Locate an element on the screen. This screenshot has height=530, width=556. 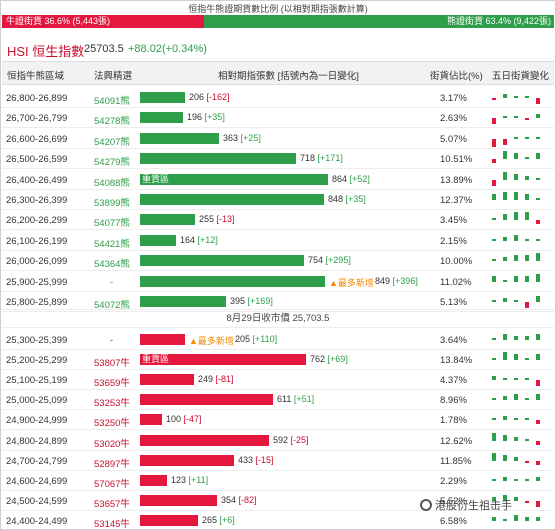
row-range: 24,900-24,999 is located at coordinates (37, 421).